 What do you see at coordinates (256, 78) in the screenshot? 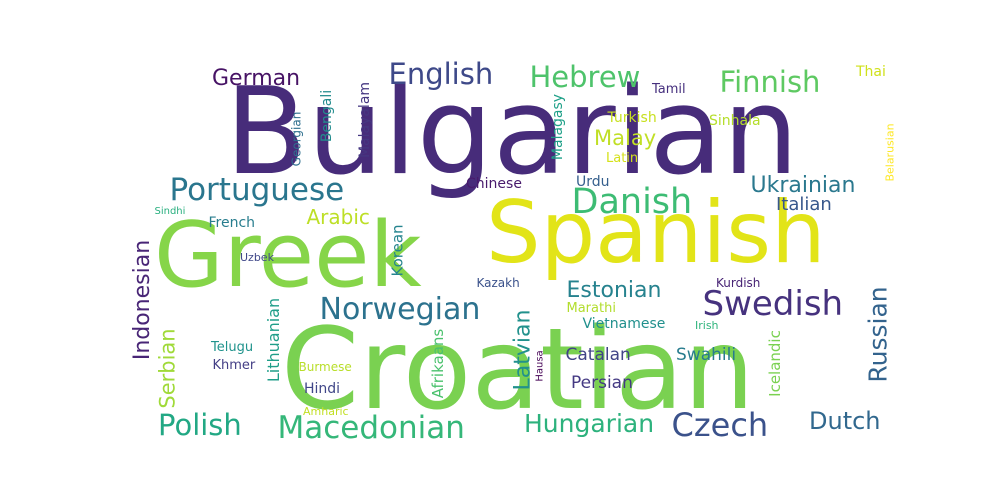
I see `word-german: German` at bounding box center [256, 78].